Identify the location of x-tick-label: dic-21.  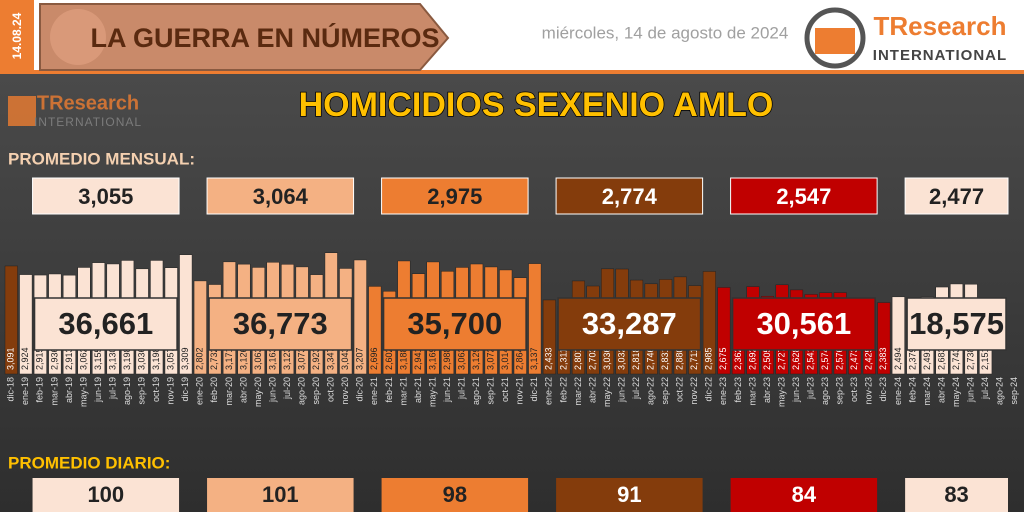
(534, 389).